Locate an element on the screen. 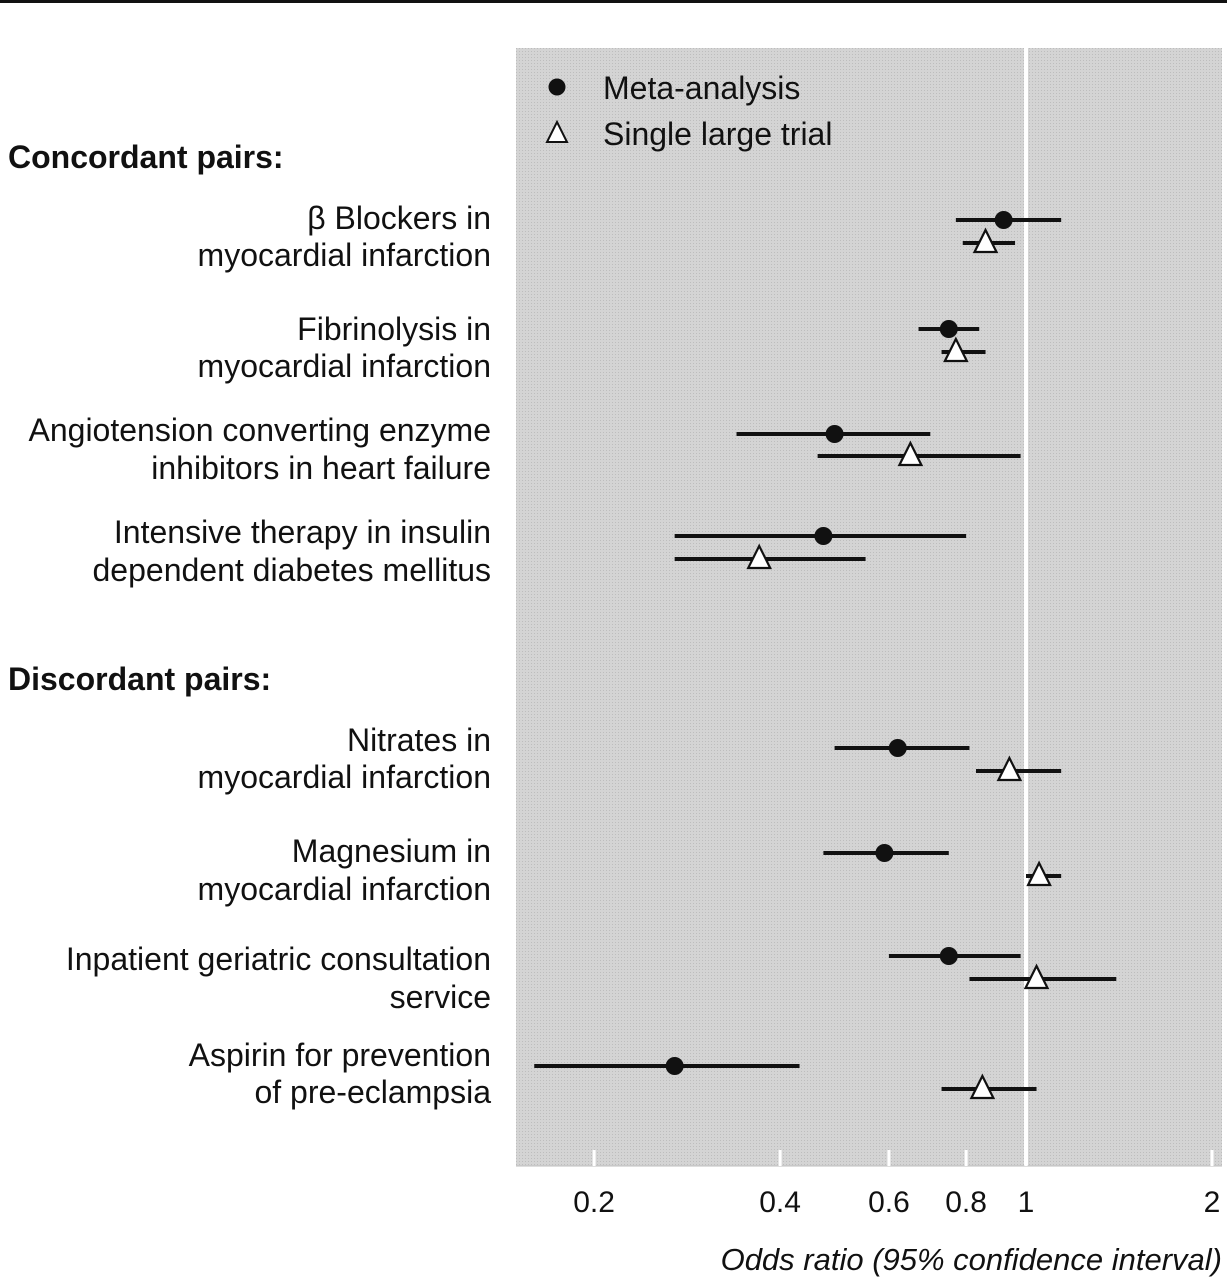 This screenshot has height=1280, width=1227. study-label: Angiotension converting enzyme is located at coordinates (260, 430).